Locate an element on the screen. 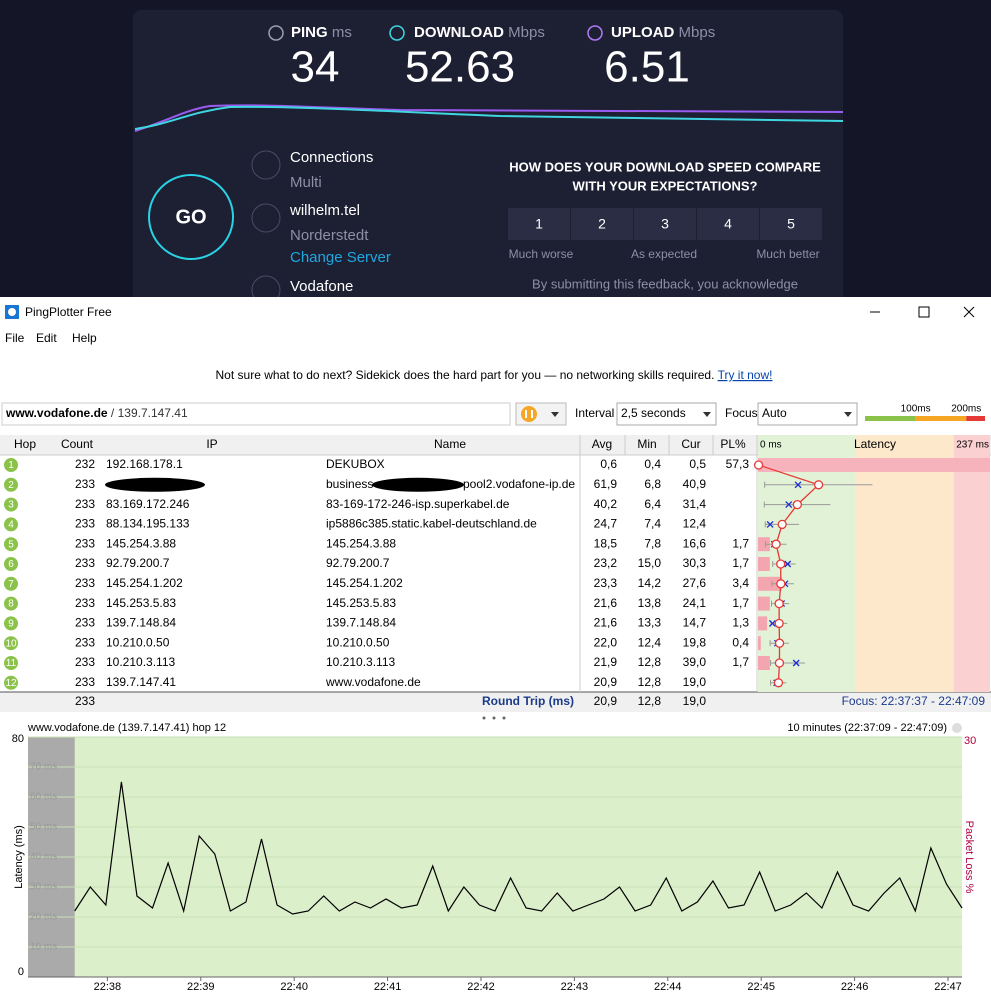  metric-value: 52.63 is located at coordinates (460, 67).